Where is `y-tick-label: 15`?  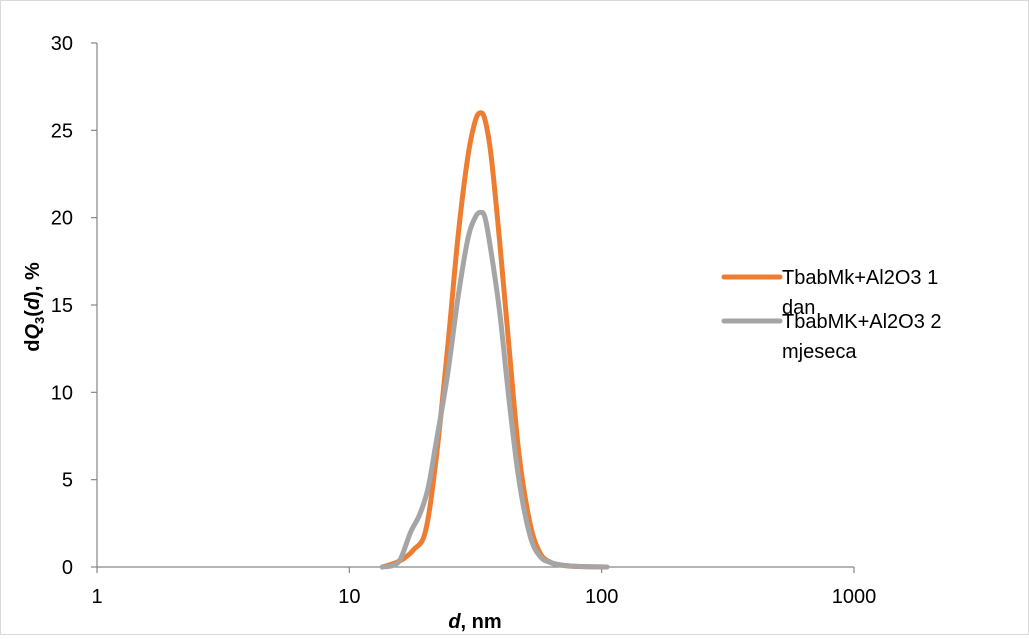
y-tick-label: 15 is located at coordinates (62, 306).